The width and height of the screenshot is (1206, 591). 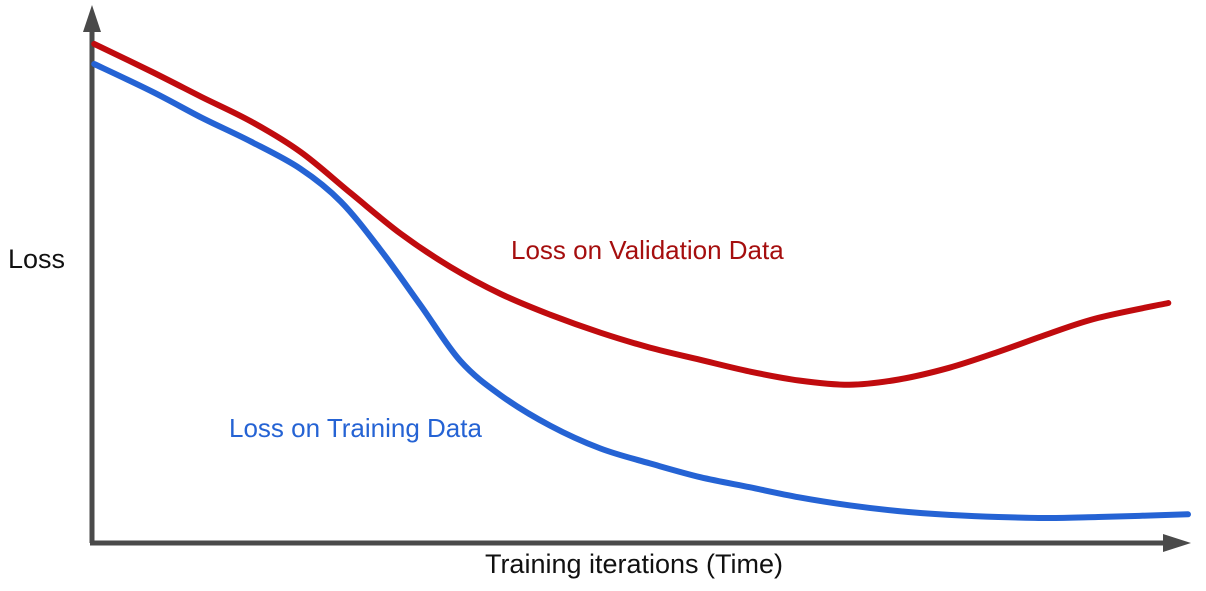 What do you see at coordinates (36, 259) in the screenshot?
I see `y-axis-label: Loss` at bounding box center [36, 259].